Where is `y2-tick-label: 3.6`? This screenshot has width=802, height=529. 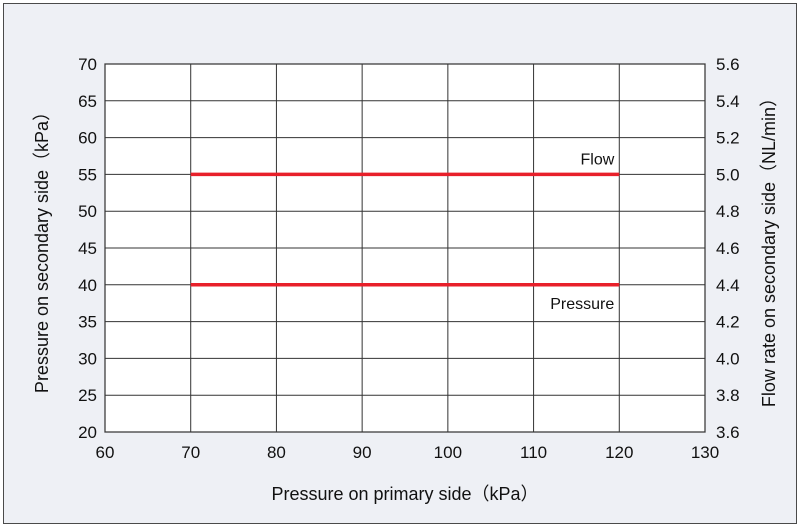
y2-tick-label: 3.6 is located at coordinates (728, 432).